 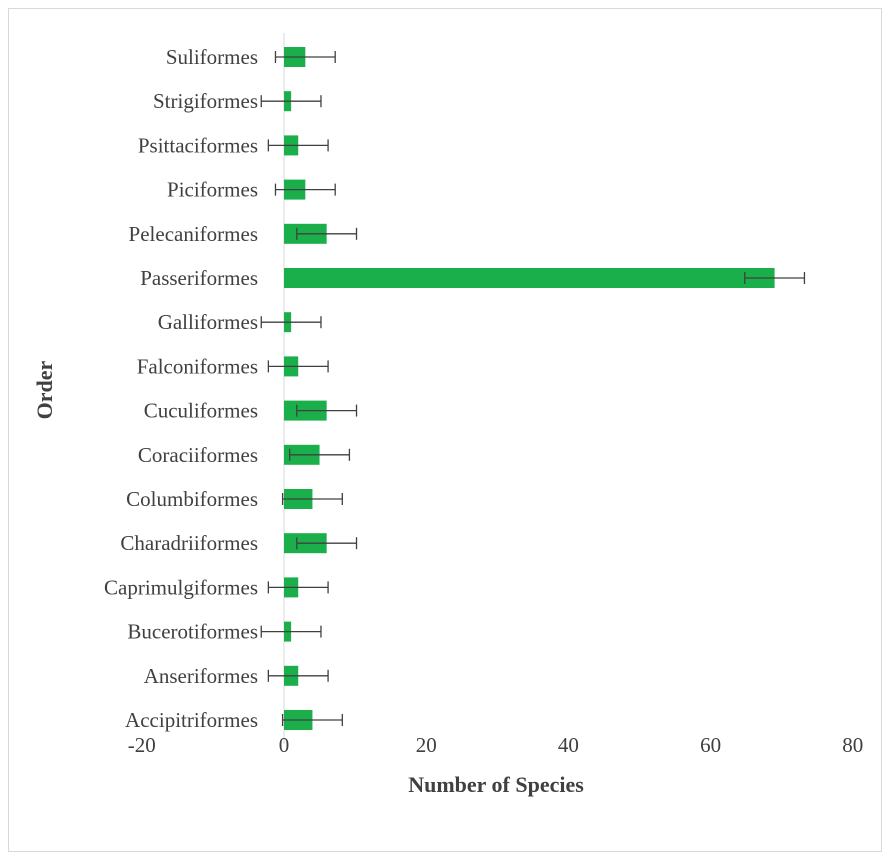 I want to click on category-label: Suliformes, so click(x=212, y=57).